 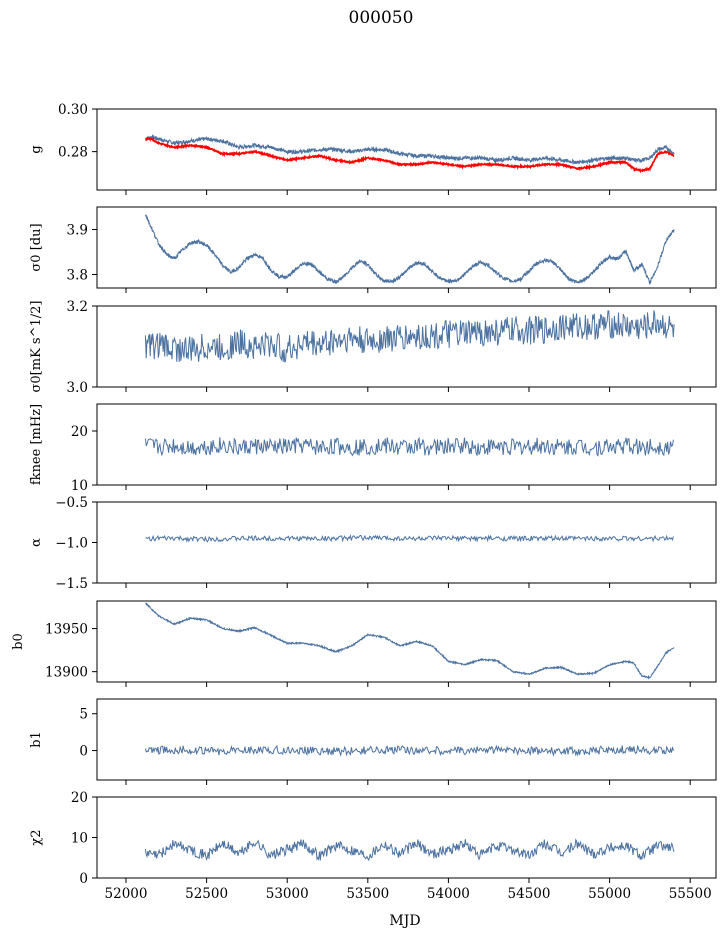 I want to click on y-axis-label: σ0 [du], so click(x=36, y=247).